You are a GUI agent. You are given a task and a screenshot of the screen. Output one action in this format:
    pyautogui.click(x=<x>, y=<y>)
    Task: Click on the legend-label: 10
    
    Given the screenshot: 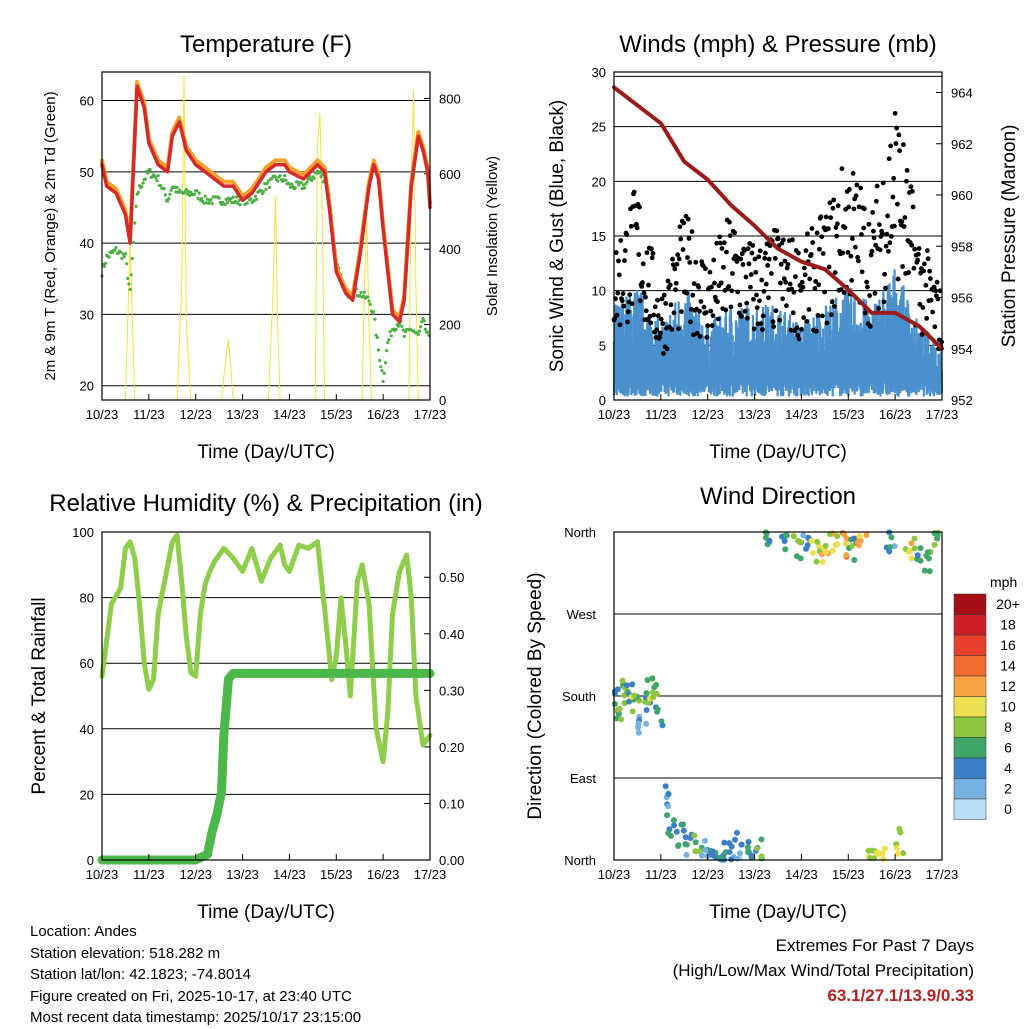 What is the action you would take?
    pyautogui.click(x=1008, y=707)
    